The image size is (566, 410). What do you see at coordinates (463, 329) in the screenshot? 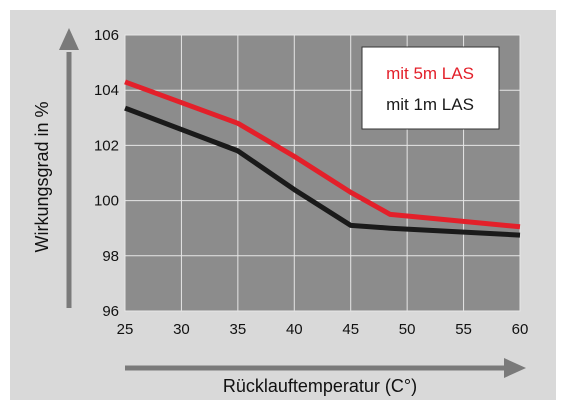
I see `x-tick-label: 55` at bounding box center [463, 329].